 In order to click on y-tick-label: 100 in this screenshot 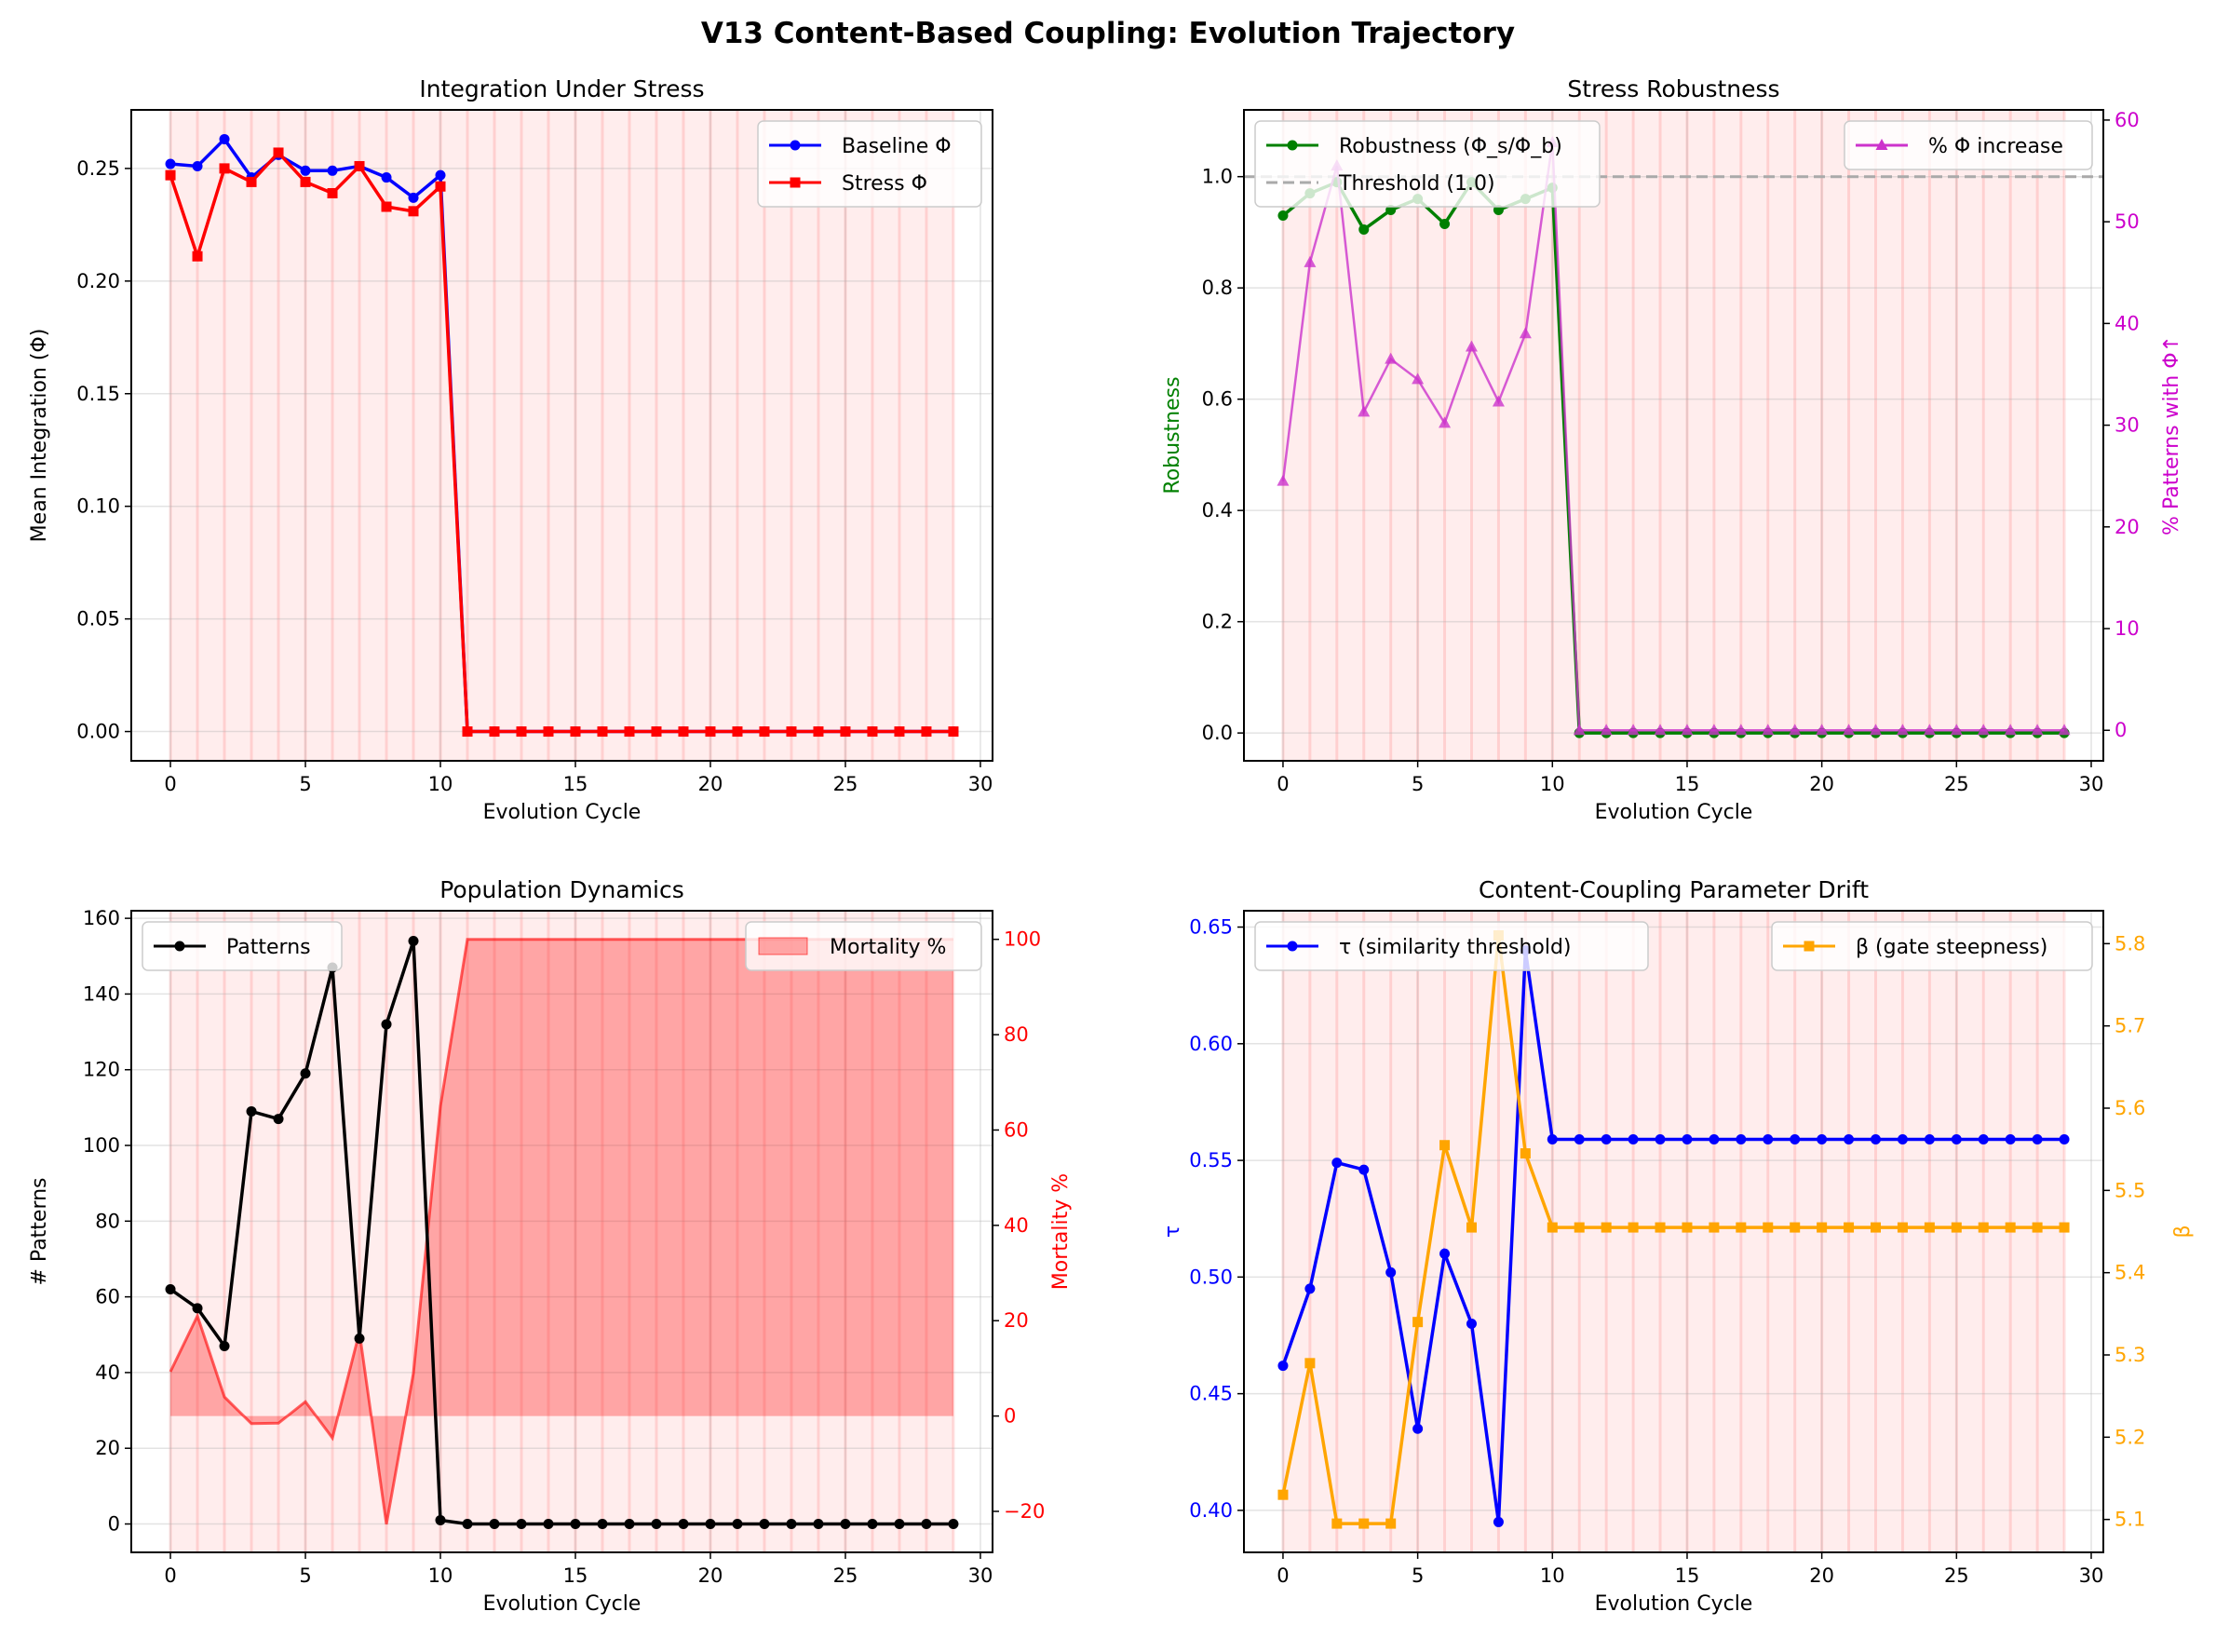, I will do `click(101, 1145)`.